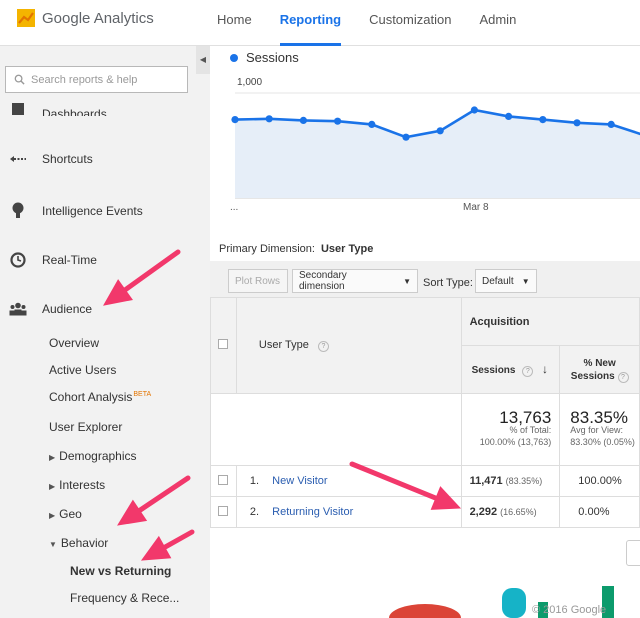  I want to click on sidebar-sub-active-users: Active Users, so click(83, 370).